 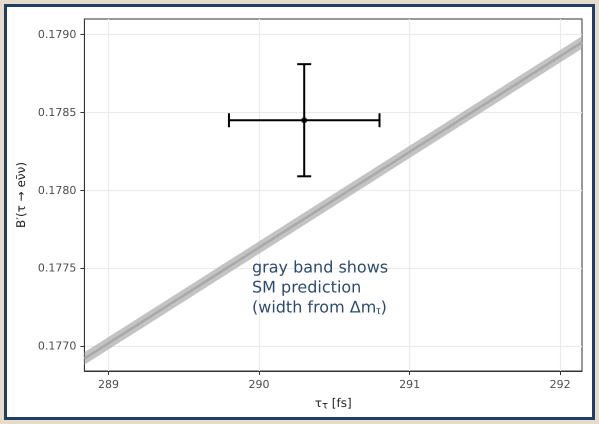 I want to click on x-tick-label: 290, so click(x=259, y=384).